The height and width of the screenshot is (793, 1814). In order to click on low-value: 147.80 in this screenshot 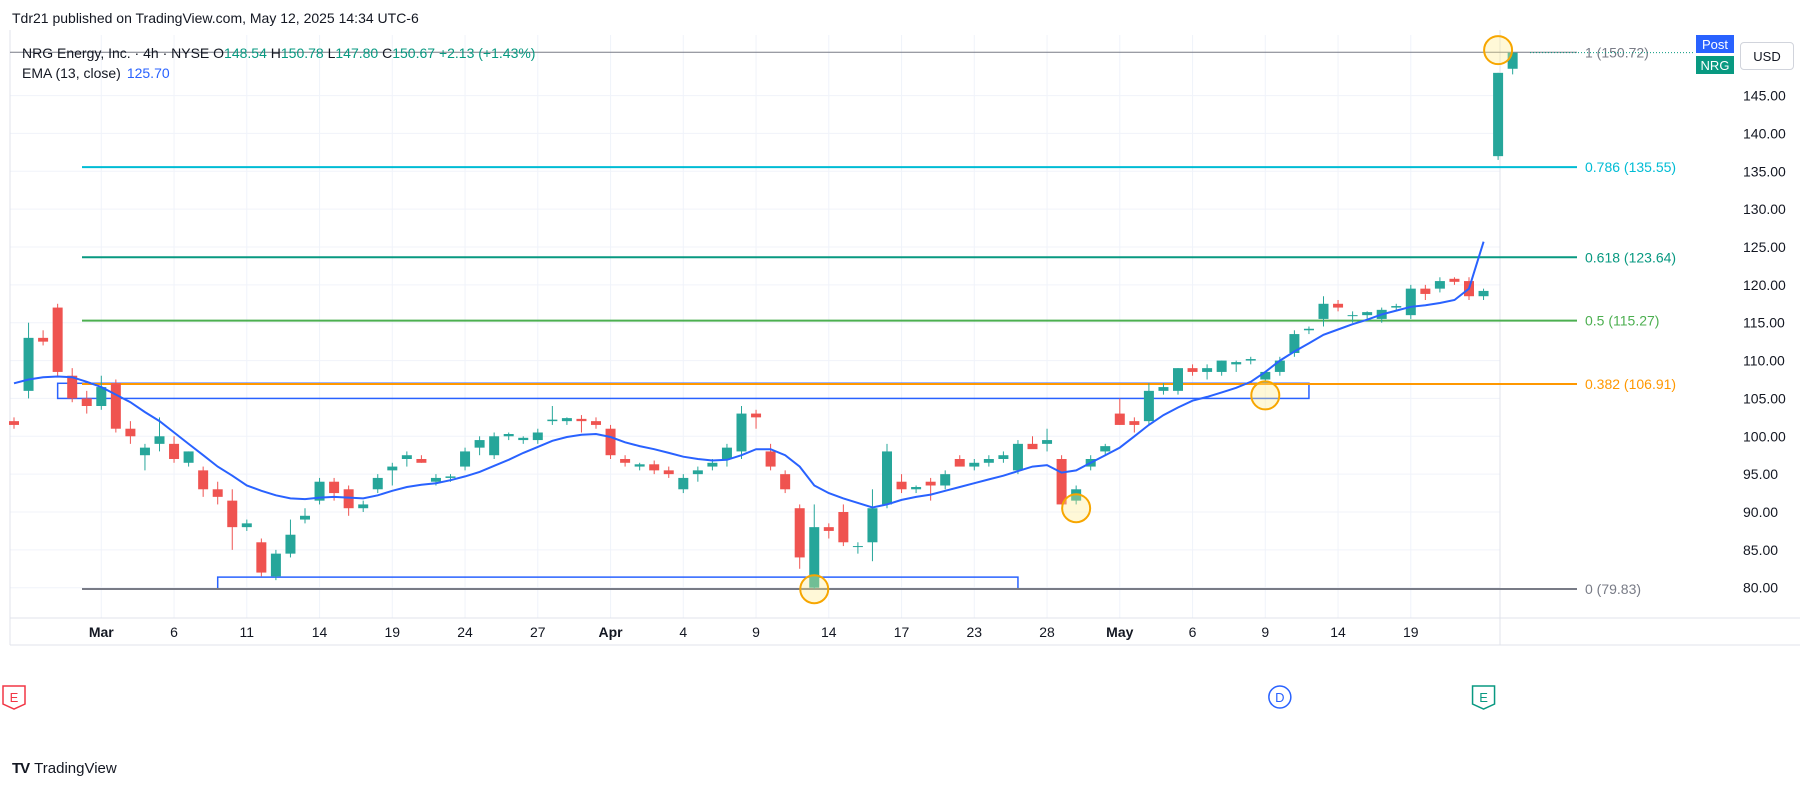, I will do `click(357, 53)`.